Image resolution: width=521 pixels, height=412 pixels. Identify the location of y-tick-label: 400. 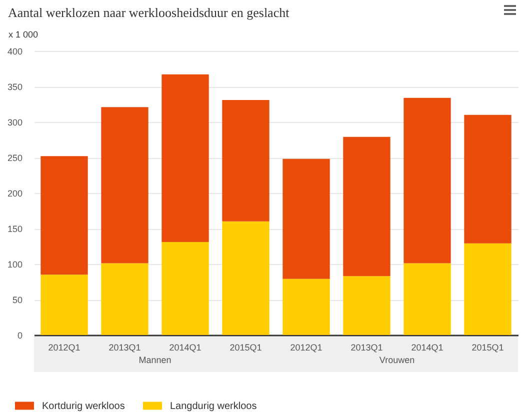
(14, 51).